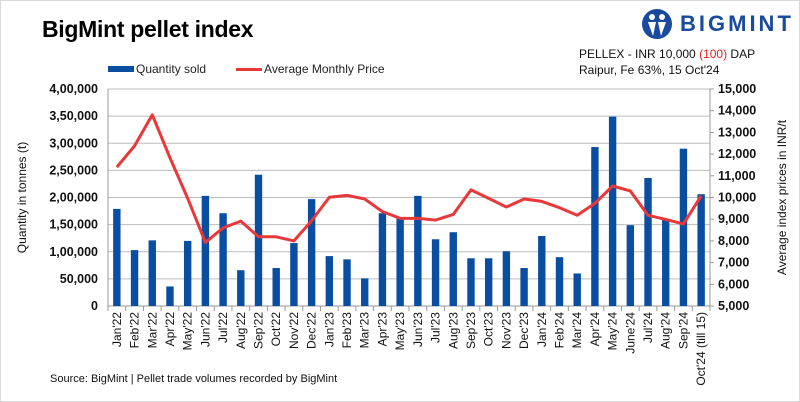  I want to click on y-right-tick-label: 15,000, so click(737, 89).